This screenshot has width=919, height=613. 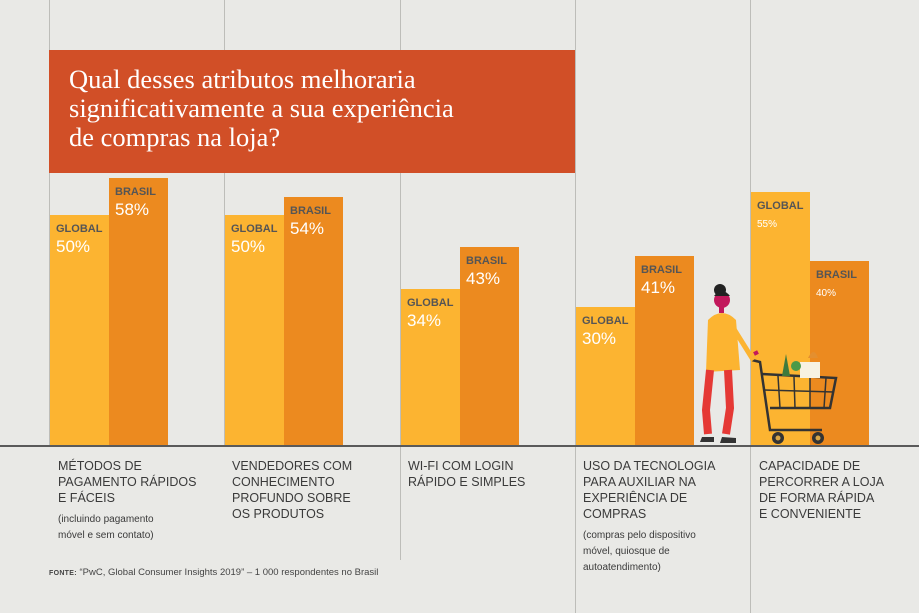 I want to click on brasil-bar: BRASIL 43%, so click(x=489, y=346).